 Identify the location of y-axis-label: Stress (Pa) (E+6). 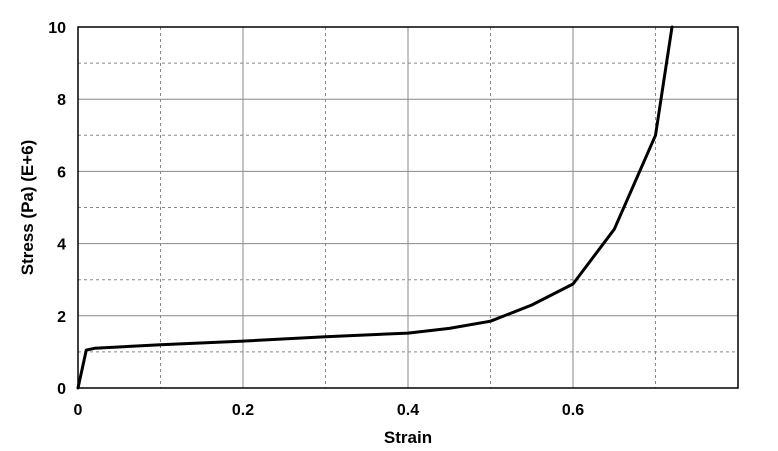
(27, 208).